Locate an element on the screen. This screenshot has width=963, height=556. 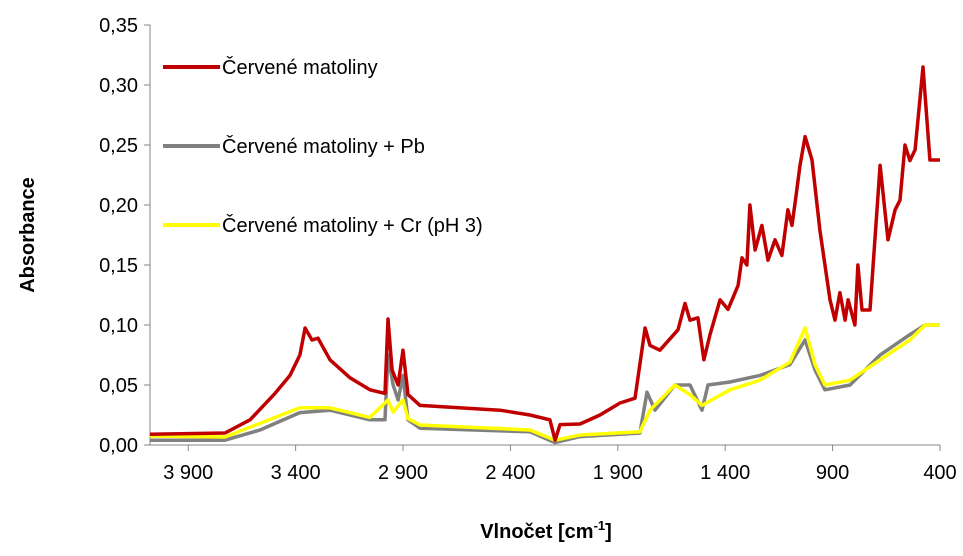
x-tick-label: 900 is located at coordinates (832, 473).